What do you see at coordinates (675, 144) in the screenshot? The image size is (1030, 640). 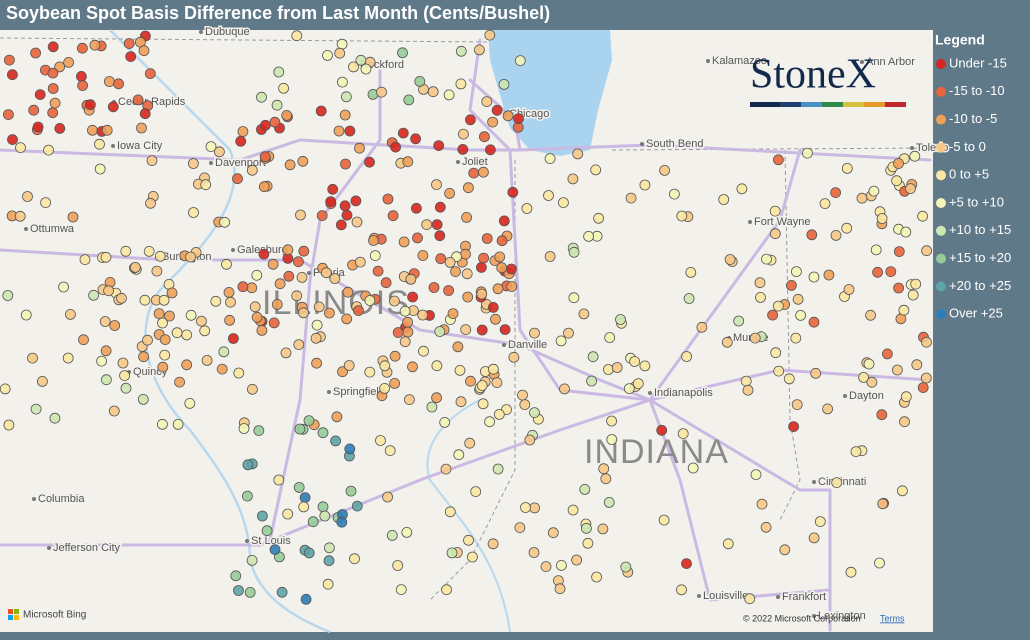 I see `city-label: South Bend` at bounding box center [675, 144].